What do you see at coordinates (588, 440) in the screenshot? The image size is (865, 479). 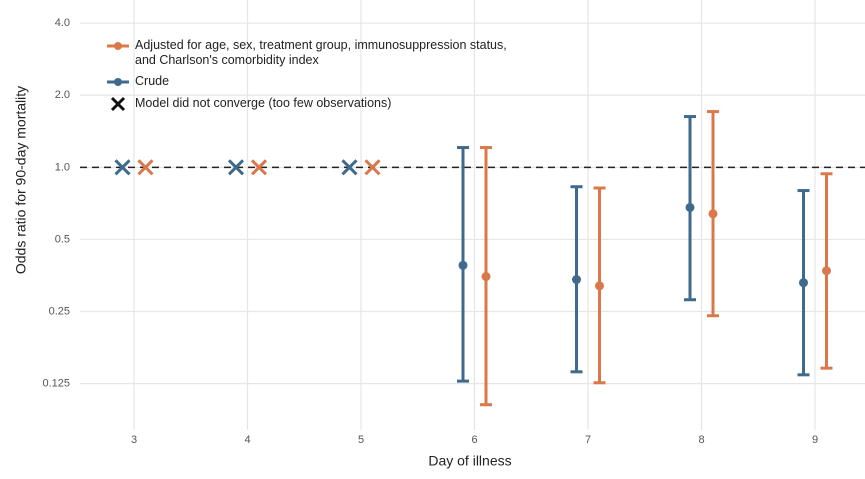 I see `x-tick-label: 7` at bounding box center [588, 440].